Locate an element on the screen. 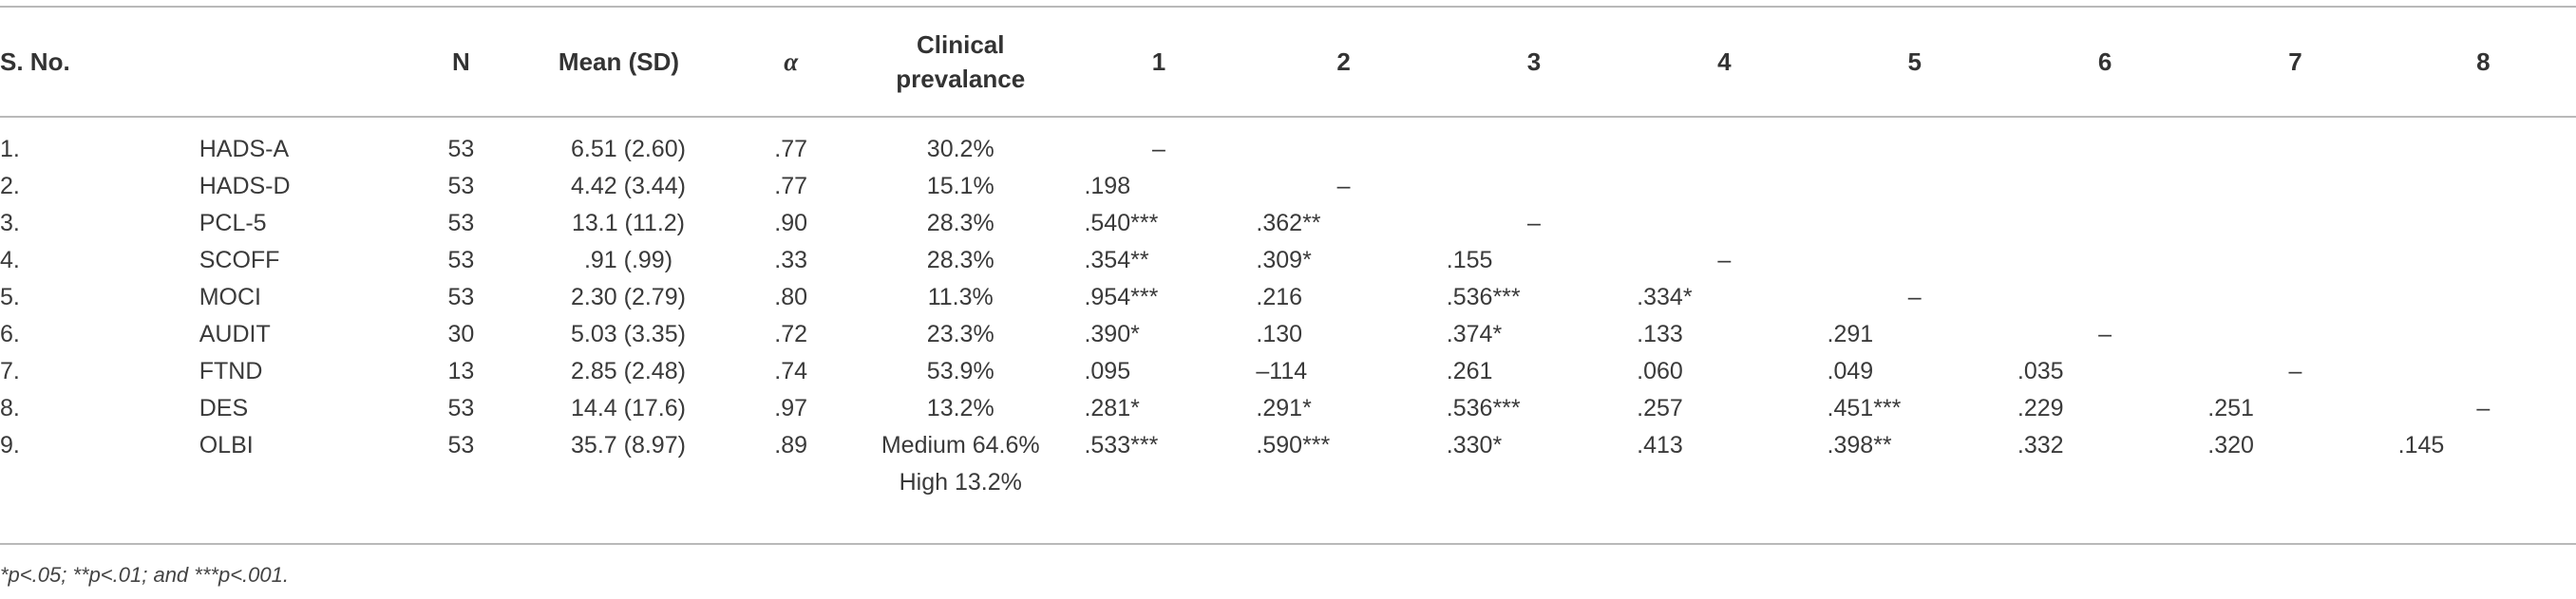 This screenshot has width=2576, height=599. row-clinical-prevalance: 28.3% is located at coordinates (960, 260).